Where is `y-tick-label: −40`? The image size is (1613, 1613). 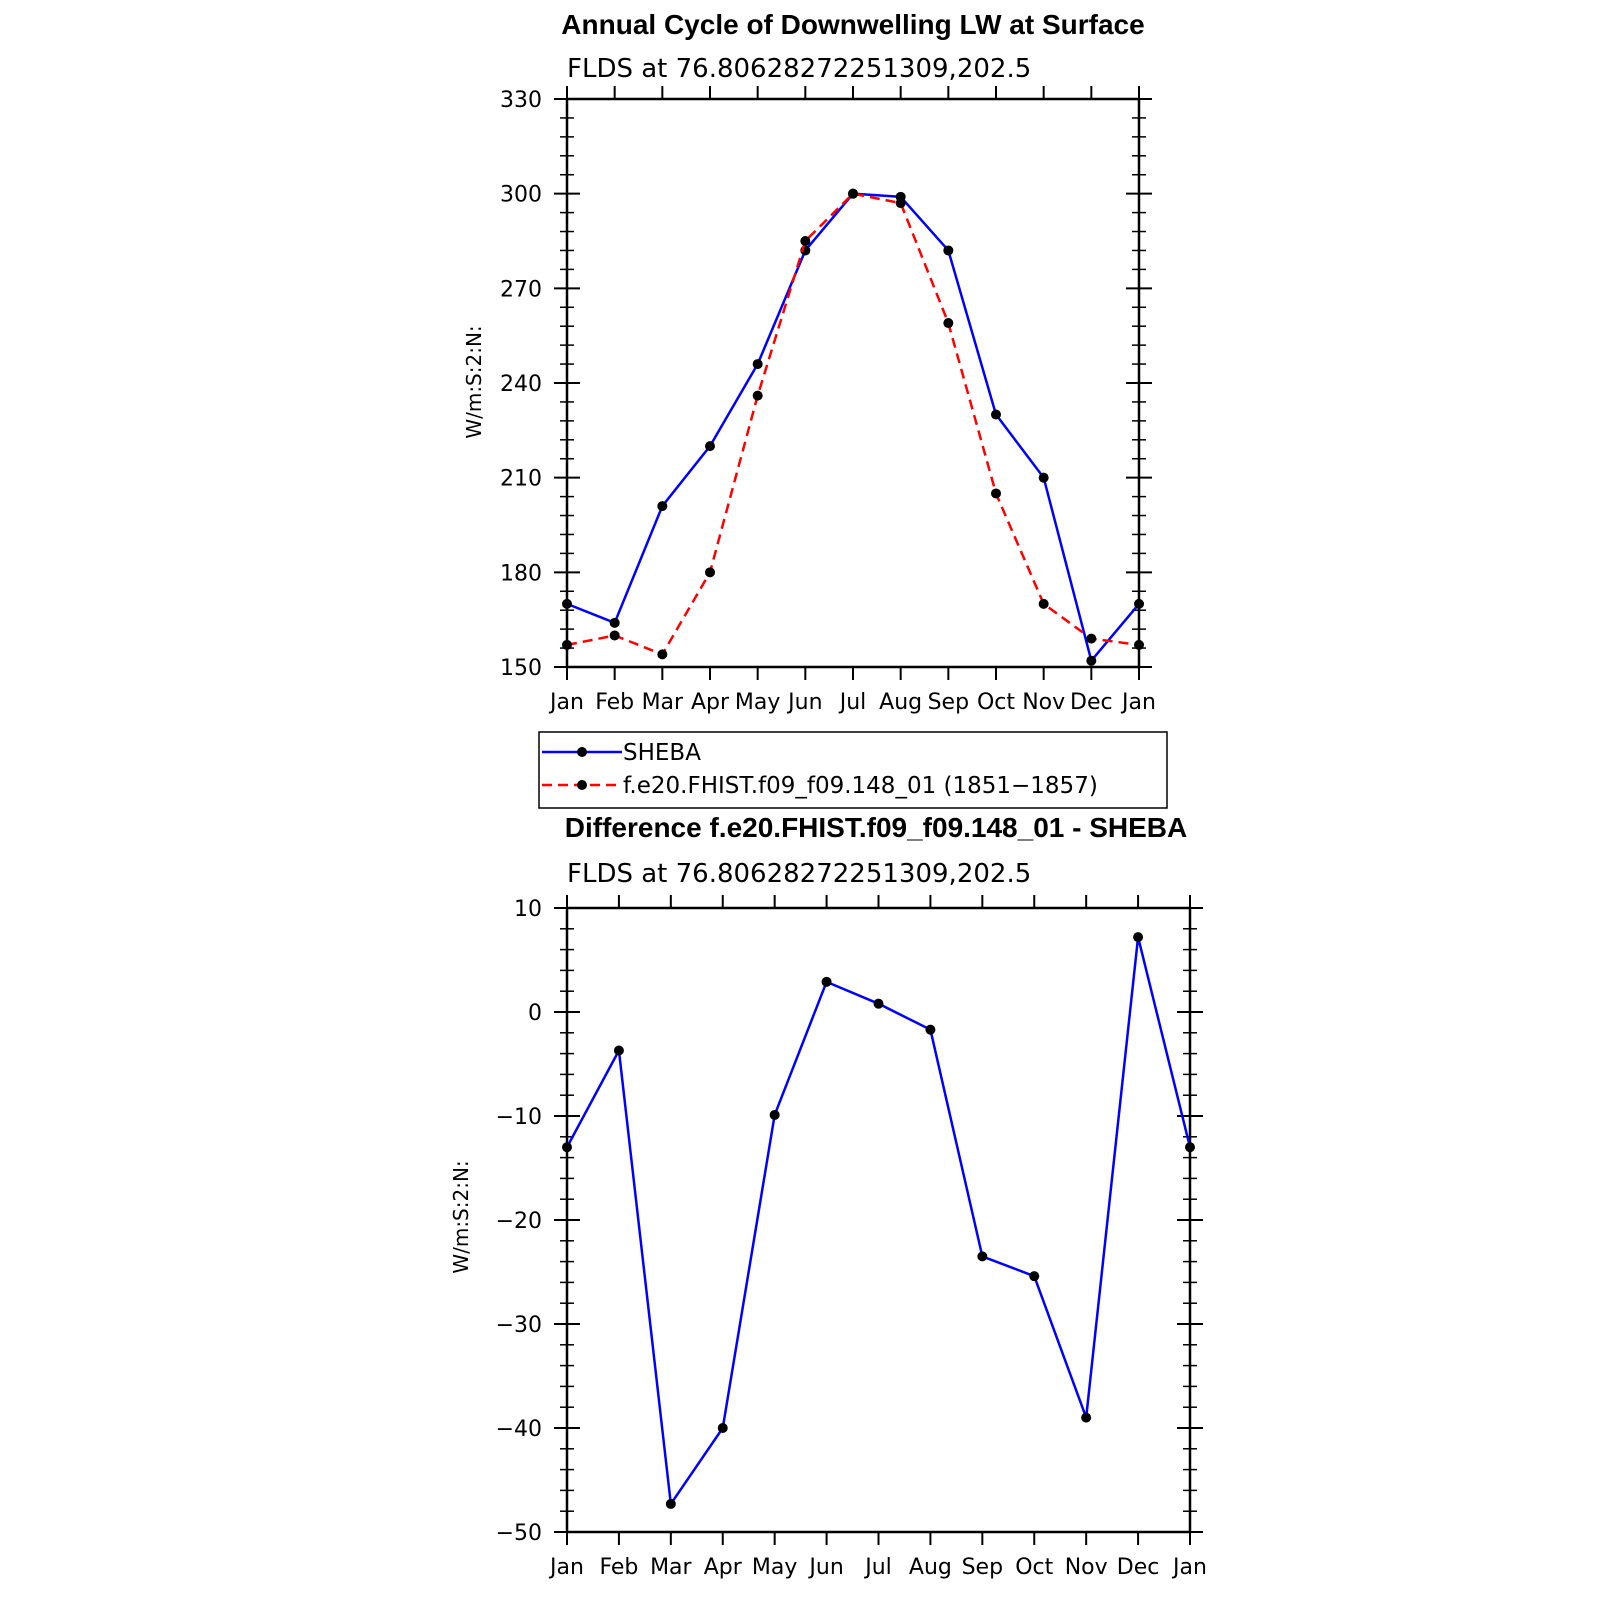 y-tick-label: −40 is located at coordinates (519, 1429).